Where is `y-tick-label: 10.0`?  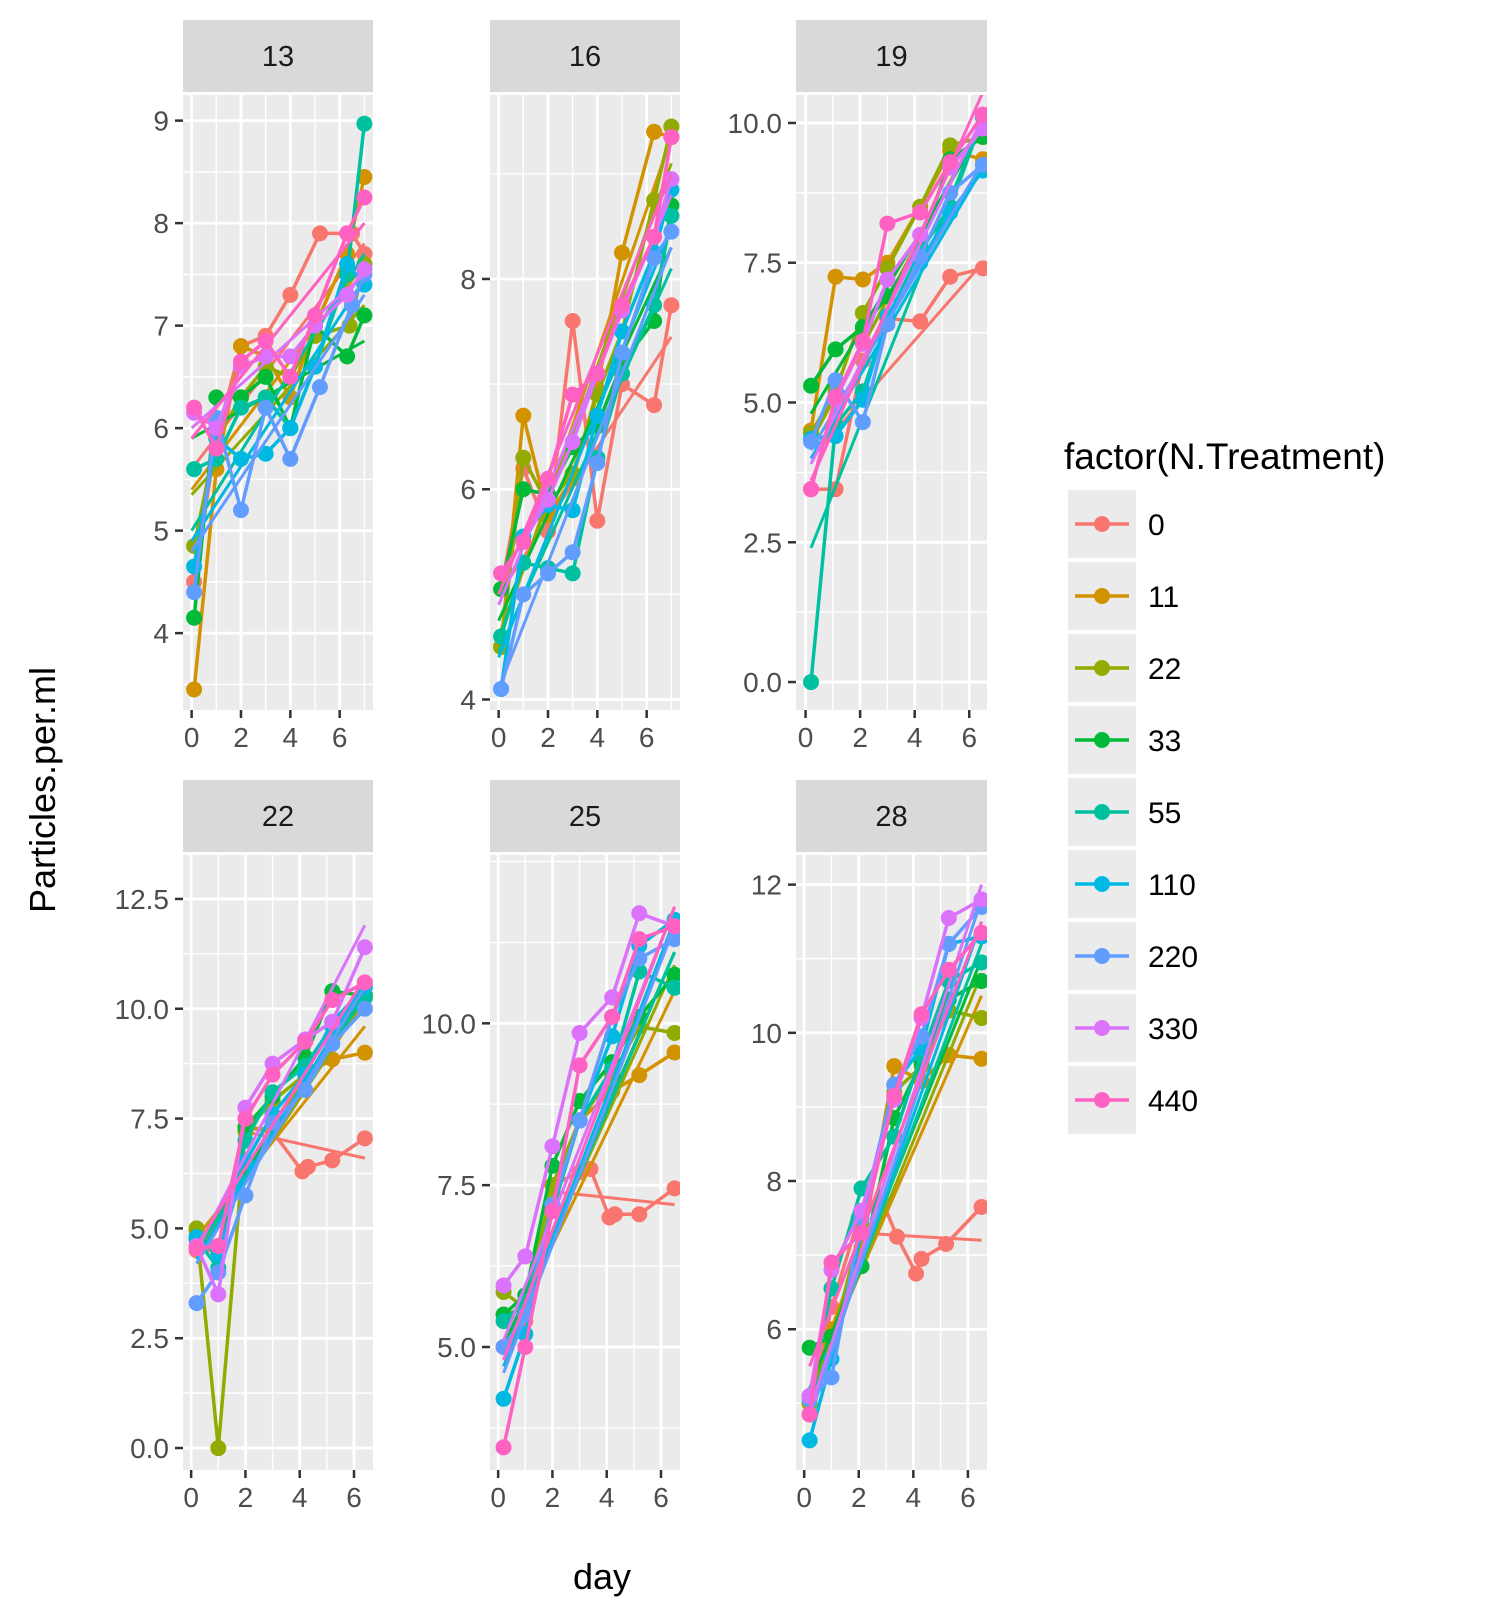 y-tick-label: 10.0 is located at coordinates (755, 123).